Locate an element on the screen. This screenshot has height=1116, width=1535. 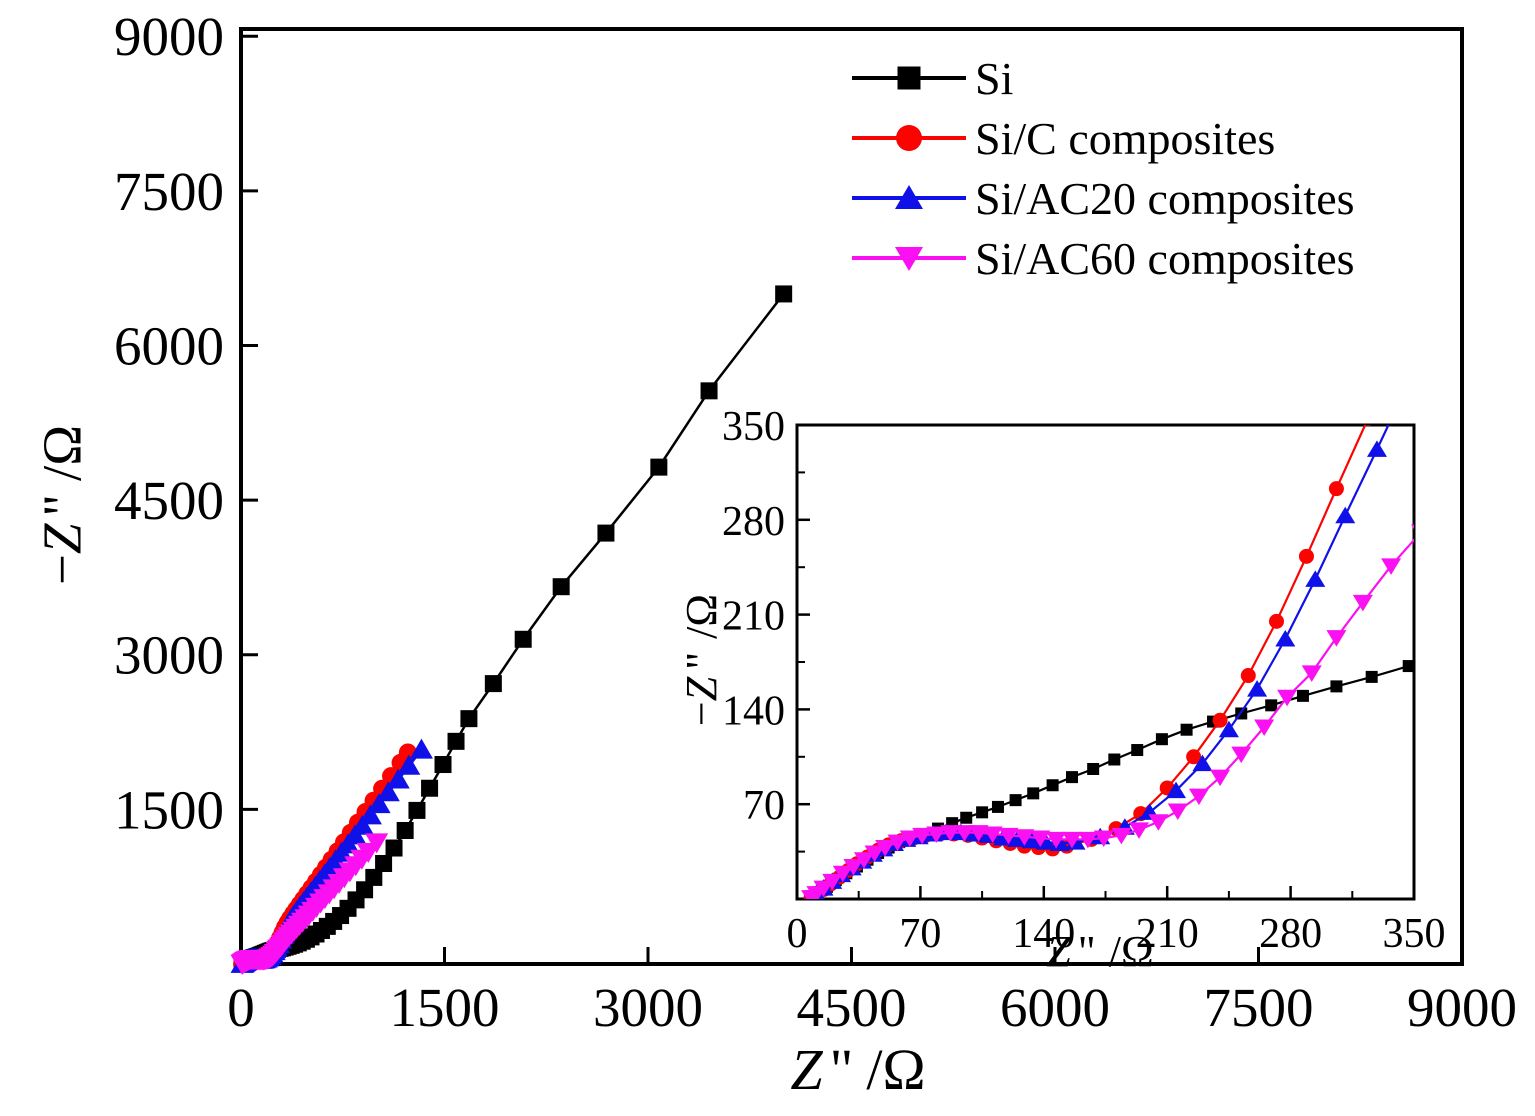
inset-y-label-minus: − is located at coordinates (701, 714).